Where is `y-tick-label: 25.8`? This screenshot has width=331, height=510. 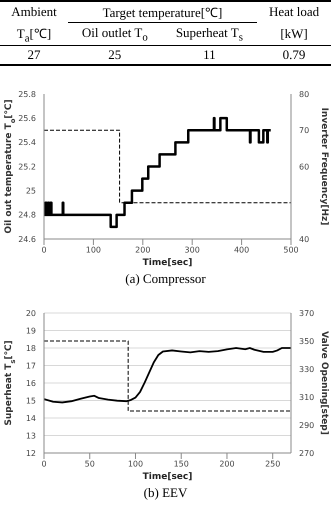 y-tick-label: 25.8 is located at coordinates (27, 94).